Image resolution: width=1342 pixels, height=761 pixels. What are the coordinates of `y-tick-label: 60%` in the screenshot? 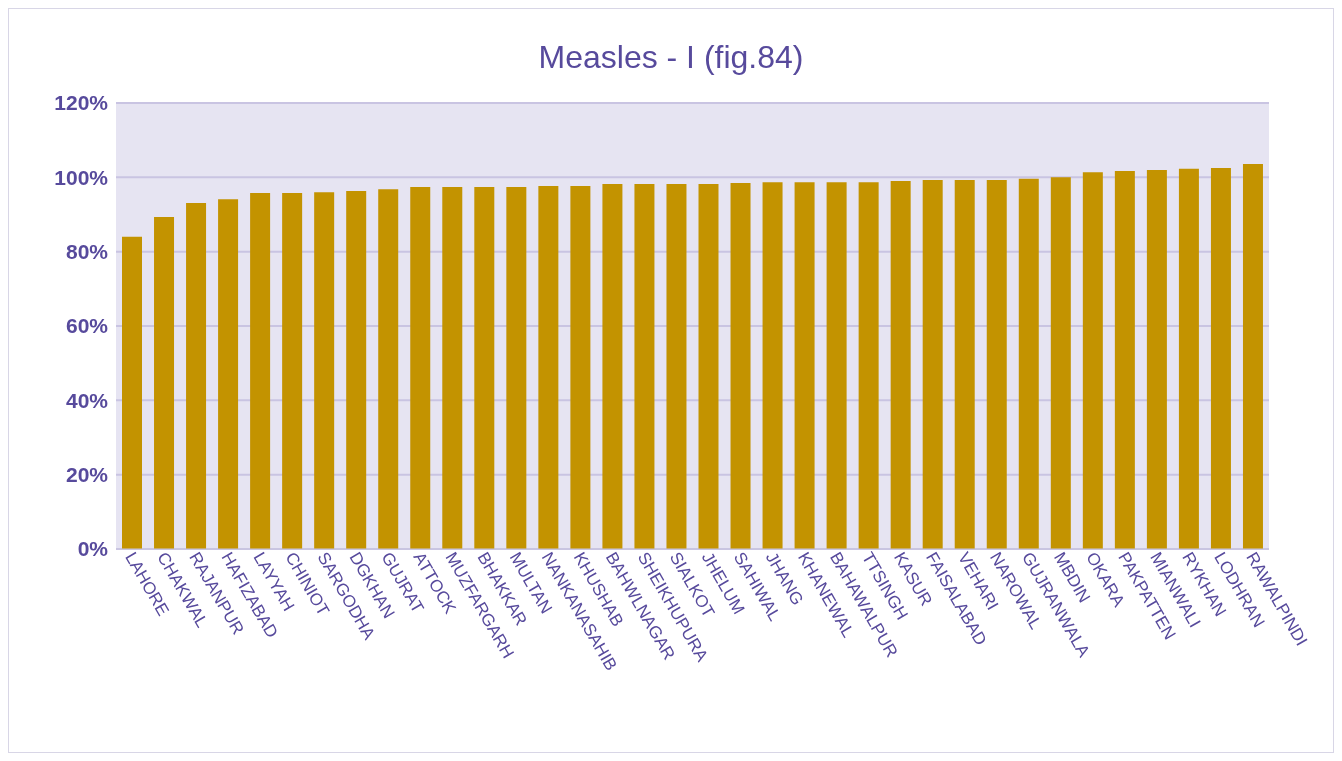 It's located at (87, 326).